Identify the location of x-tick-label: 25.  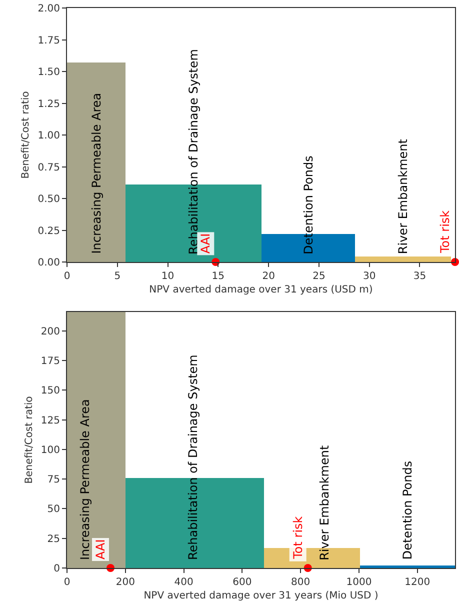
(319, 276).